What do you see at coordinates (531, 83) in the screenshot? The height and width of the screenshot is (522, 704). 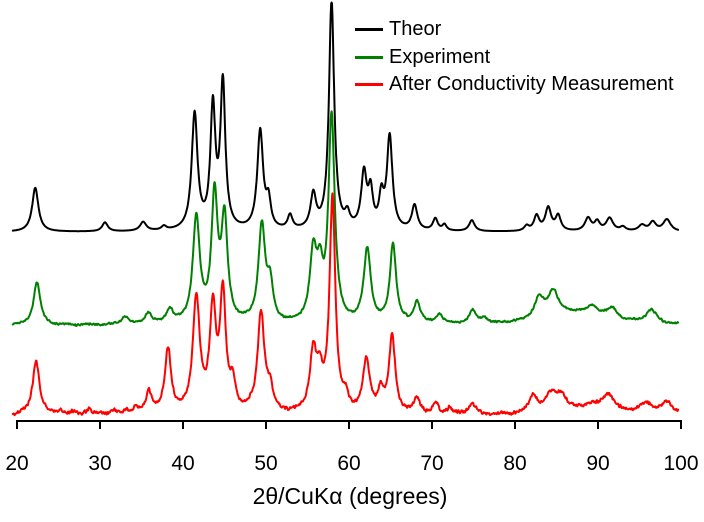 I see `legend-label-after-conductivity: After Conductivity Measurement` at bounding box center [531, 83].